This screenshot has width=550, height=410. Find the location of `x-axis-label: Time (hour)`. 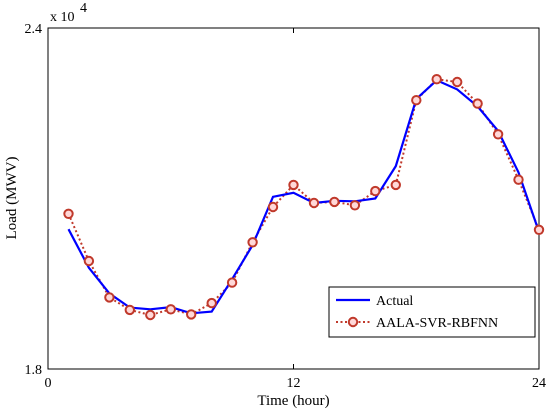

x-axis-label: Time (hour) is located at coordinates (293, 401).